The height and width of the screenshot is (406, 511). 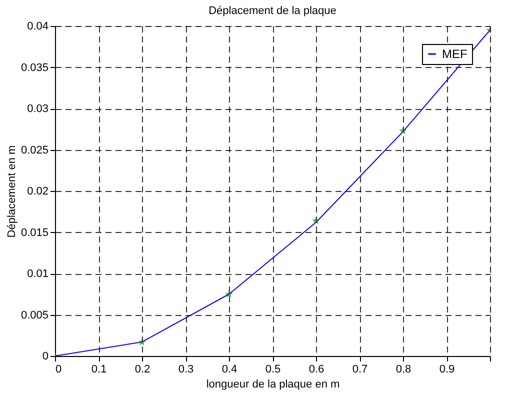 What do you see at coordinates (45, 356) in the screenshot?
I see `y-tick-label: 0` at bounding box center [45, 356].